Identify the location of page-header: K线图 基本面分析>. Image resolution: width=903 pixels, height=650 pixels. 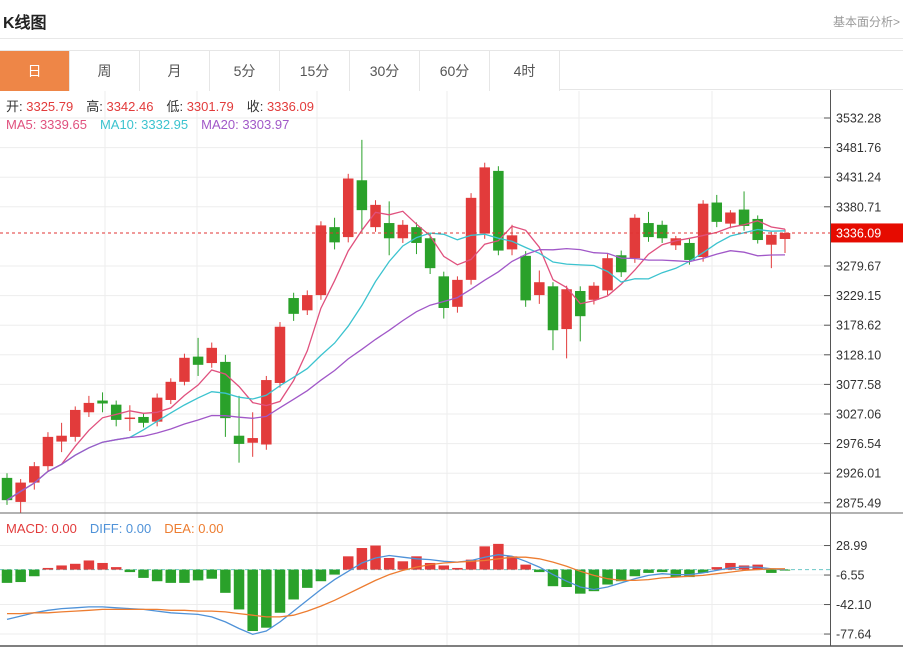
(451, 19).